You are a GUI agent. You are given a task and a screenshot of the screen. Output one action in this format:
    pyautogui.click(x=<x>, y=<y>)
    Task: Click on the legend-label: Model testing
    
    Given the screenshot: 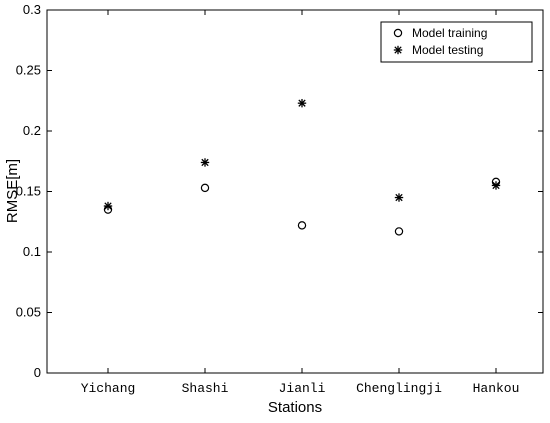 What is the action you would take?
    pyautogui.click(x=447, y=50)
    